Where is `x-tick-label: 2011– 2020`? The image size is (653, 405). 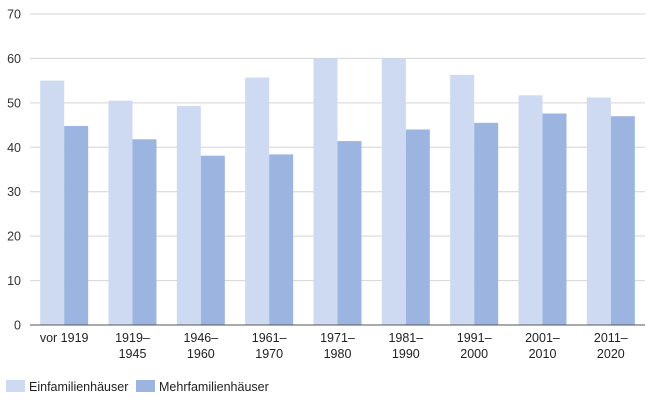
x-tick-label: 2011– 2020 is located at coordinates (611, 346).